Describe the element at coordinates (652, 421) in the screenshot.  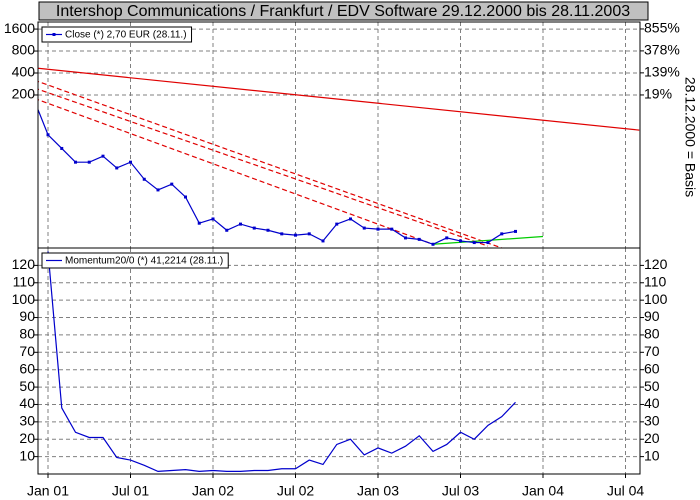
I see `y-tick-label-right: 30` at that location.